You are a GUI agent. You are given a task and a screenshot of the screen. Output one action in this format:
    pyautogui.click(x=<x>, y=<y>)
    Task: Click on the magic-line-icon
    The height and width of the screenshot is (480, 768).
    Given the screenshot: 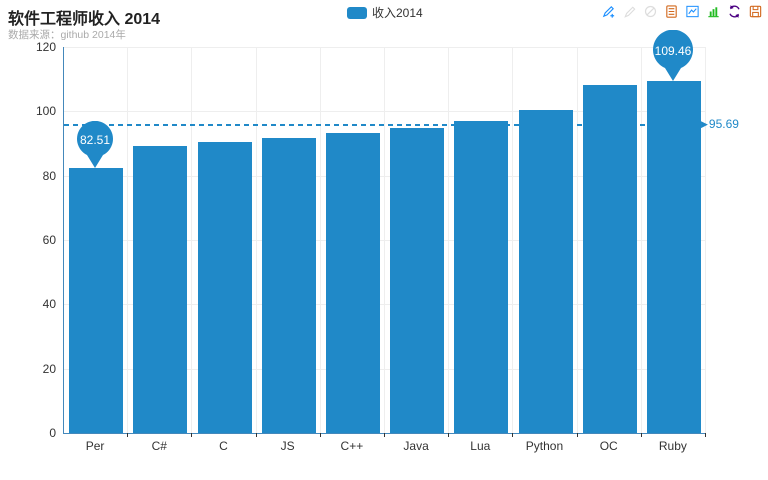 What is the action you would take?
    pyautogui.click(x=692, y=11)
    